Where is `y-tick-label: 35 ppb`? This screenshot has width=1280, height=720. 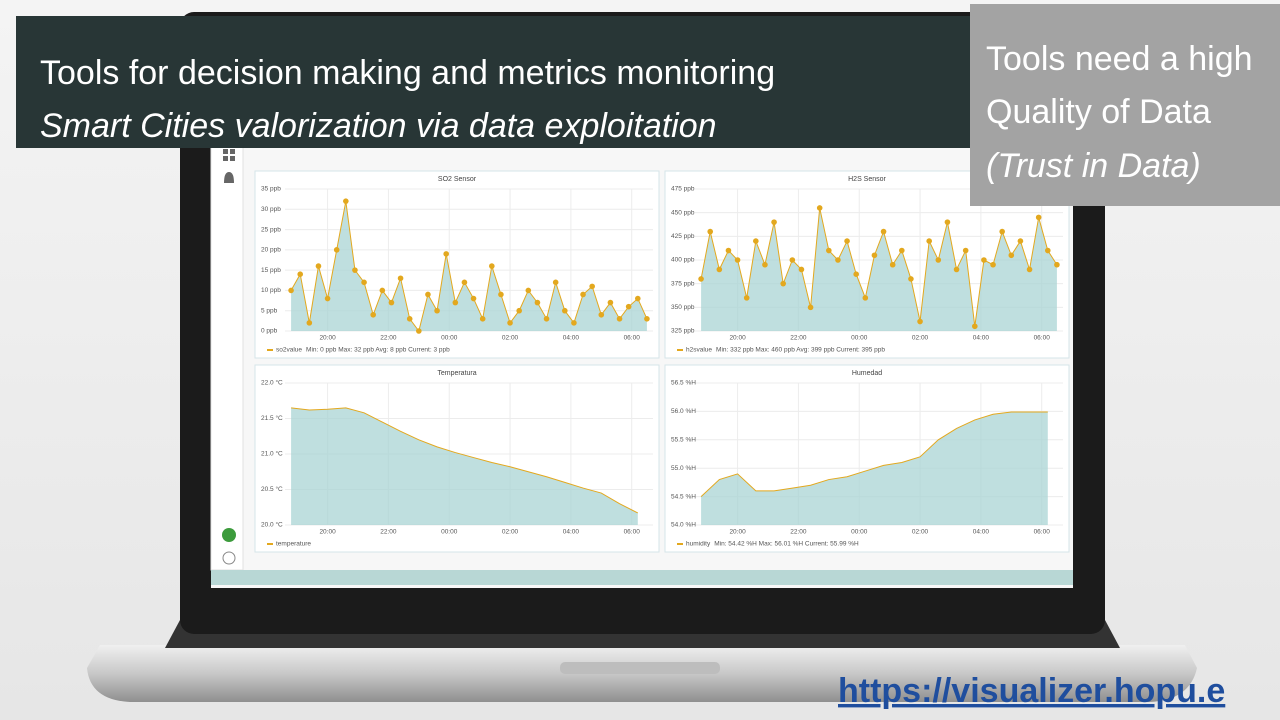
y-tick-label: 35 ppb is located at coordinates (271, 189).